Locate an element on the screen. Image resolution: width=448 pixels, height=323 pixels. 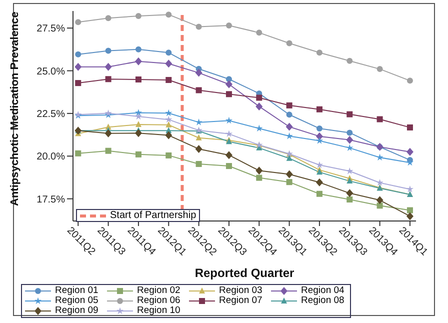
x-axis-title: Reported Quarter is located at coordinates (244, 273).